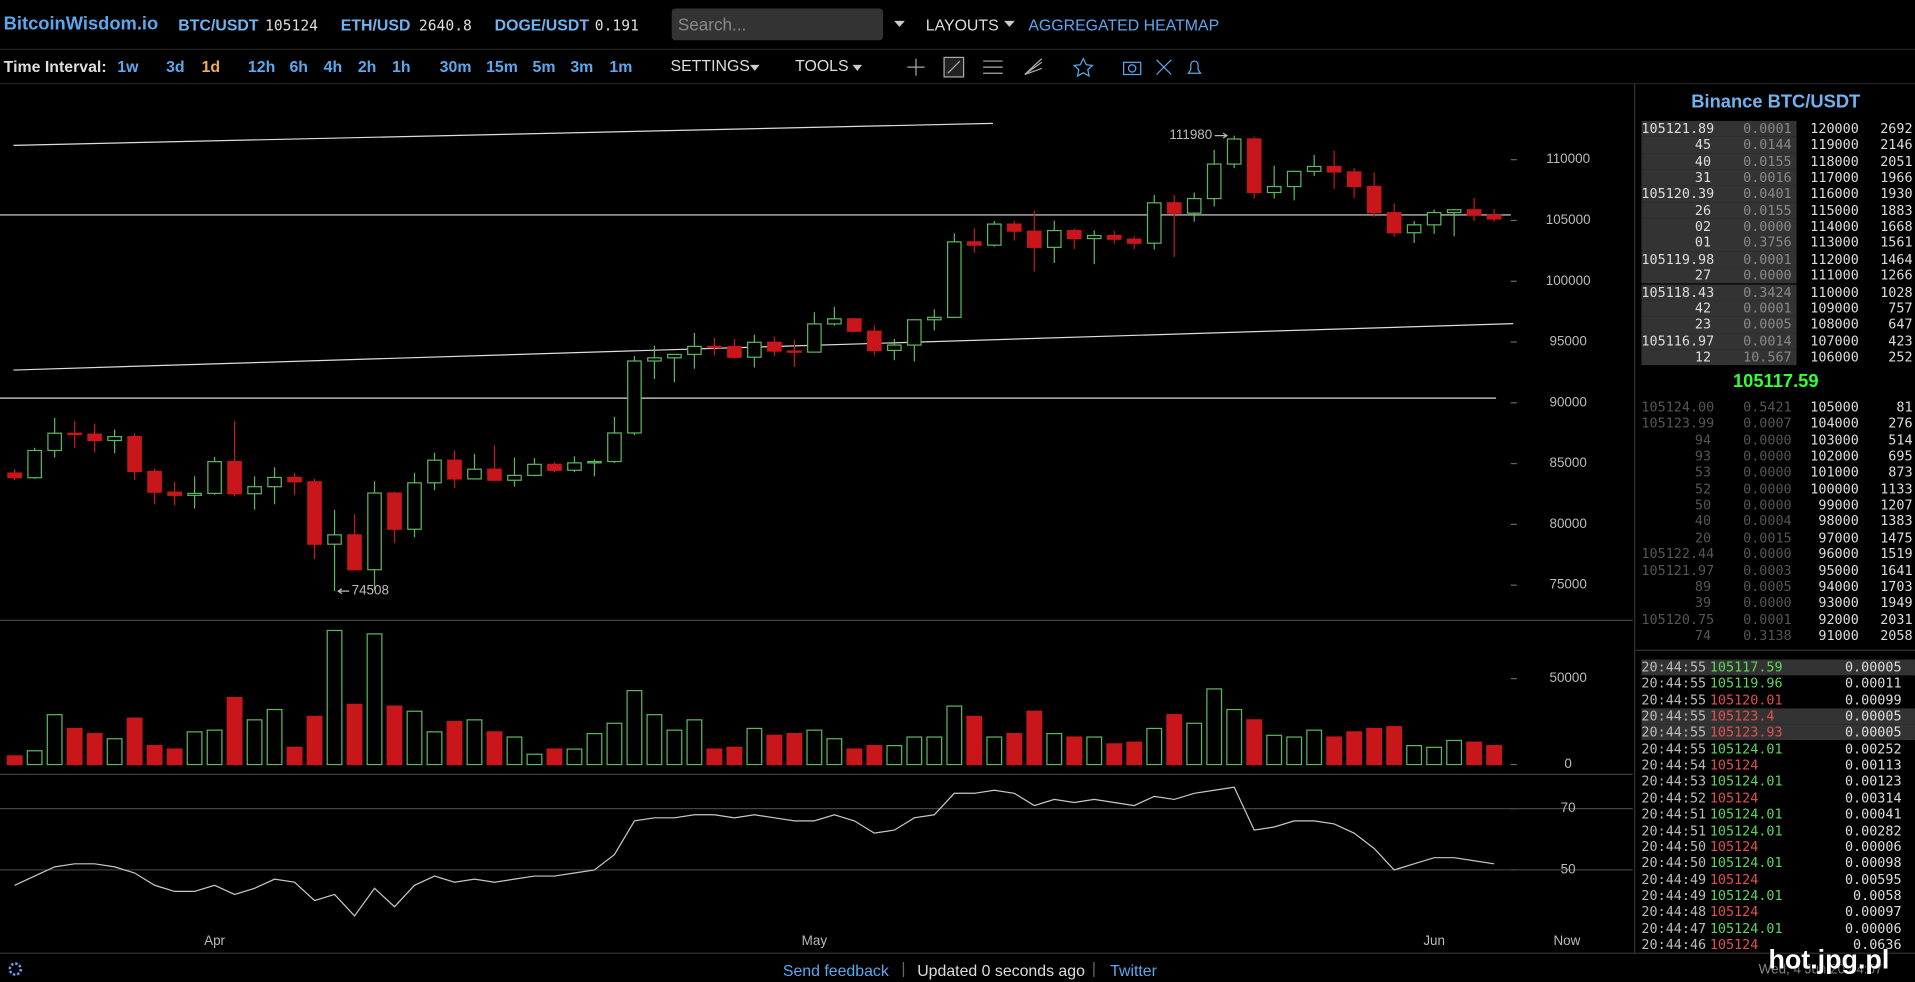 Image resolution: width=1915 pixels, height=982 pixels. What do you see at coordinates (710, 65) in the screenshot?
I see `settings-menu: SETTINGS` at bounding box center [710, 65].